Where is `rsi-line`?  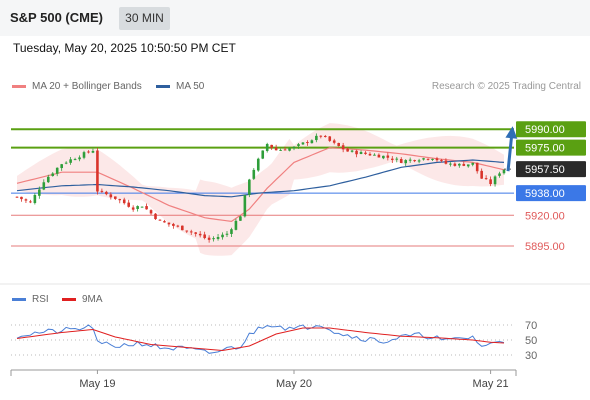
rsi-line is located at coordinates (260, 339).